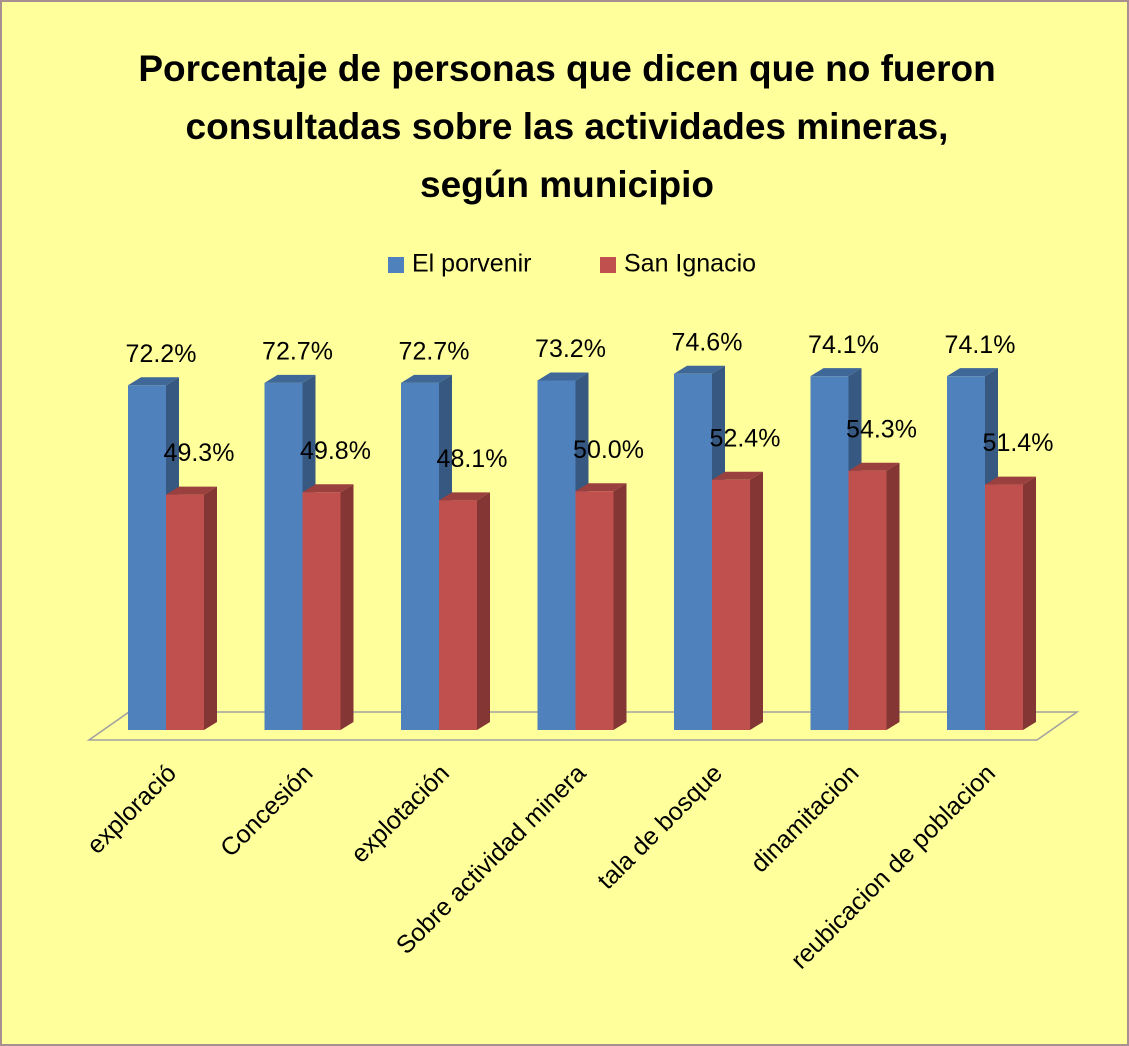 The width and height of the screenshot is (1129, 1046). Describe the element at coordinates (1018, 443) in the screenshot. I see `value-label: 51.4%` at that location.